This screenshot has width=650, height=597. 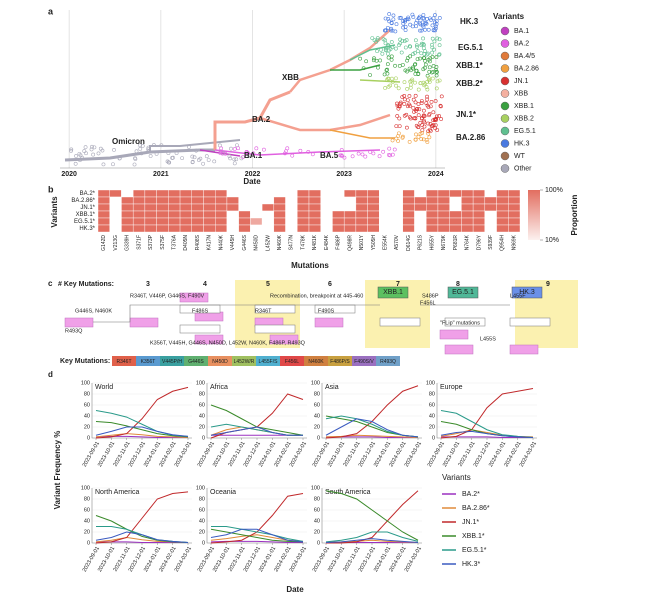 What do you see at coordinates (51, 11) in the screenshot?
I see `panel-label: a` at bounding box center [51, 11].